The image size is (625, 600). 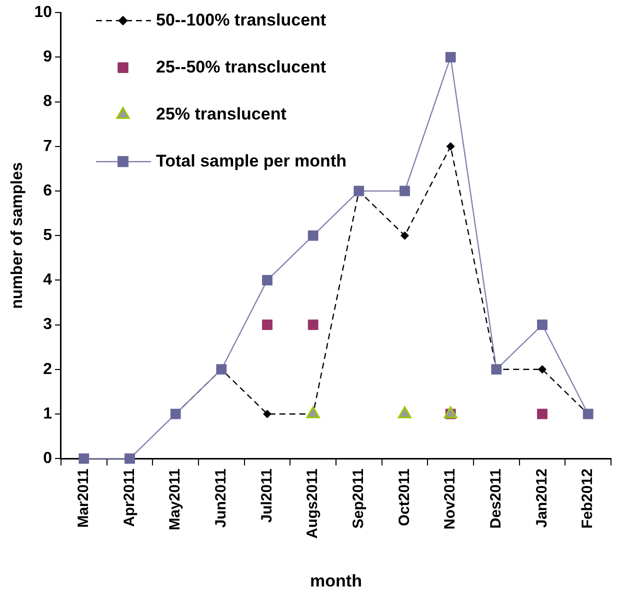 I want to click on legend-label: 50--100% translucent, so click(x=241, y=20).